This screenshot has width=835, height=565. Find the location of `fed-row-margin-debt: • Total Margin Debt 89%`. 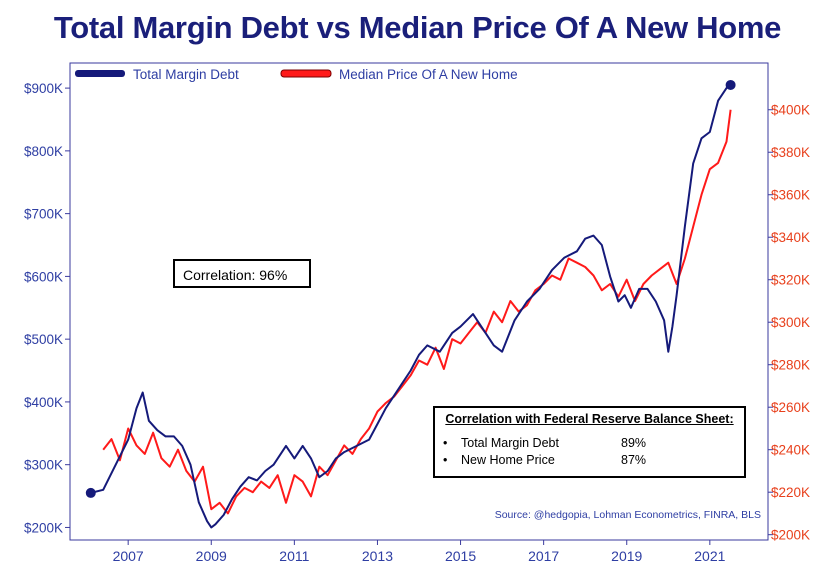

fed-row-margin-debt: • Total Margin Debt 89% is located at coordinates (589, 442).